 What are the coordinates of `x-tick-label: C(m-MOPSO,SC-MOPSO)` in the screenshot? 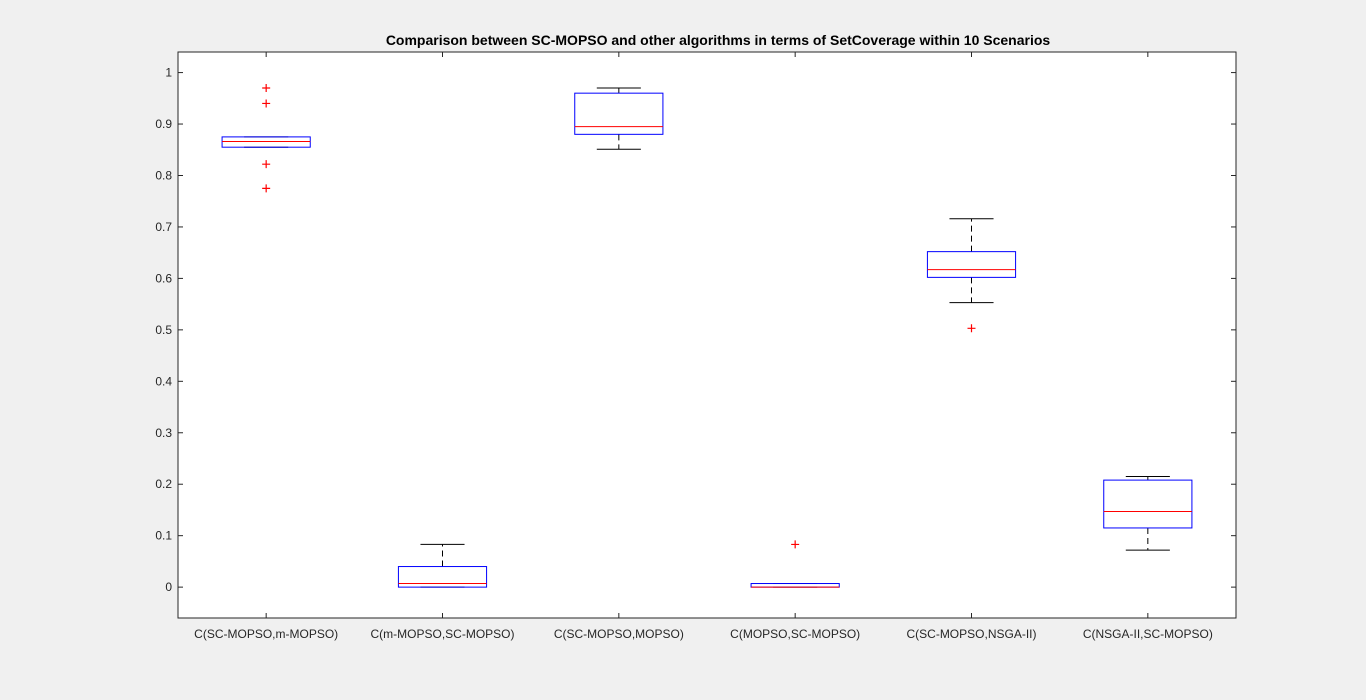 It's located at (443, 634).